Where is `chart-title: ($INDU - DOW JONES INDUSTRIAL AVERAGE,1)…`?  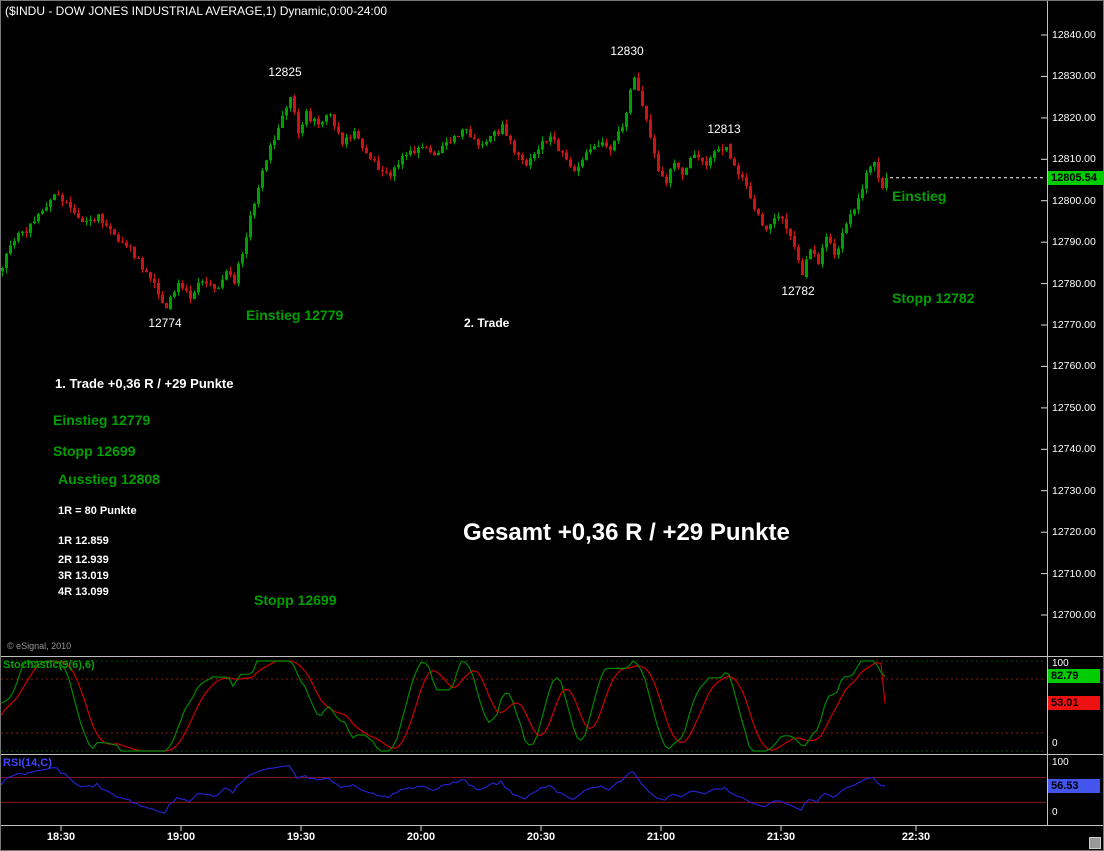 chart-title: ($INDU - DOW JONES INDUSTRIAL AVERAGE,1)… is located at coordinates (196, 11).